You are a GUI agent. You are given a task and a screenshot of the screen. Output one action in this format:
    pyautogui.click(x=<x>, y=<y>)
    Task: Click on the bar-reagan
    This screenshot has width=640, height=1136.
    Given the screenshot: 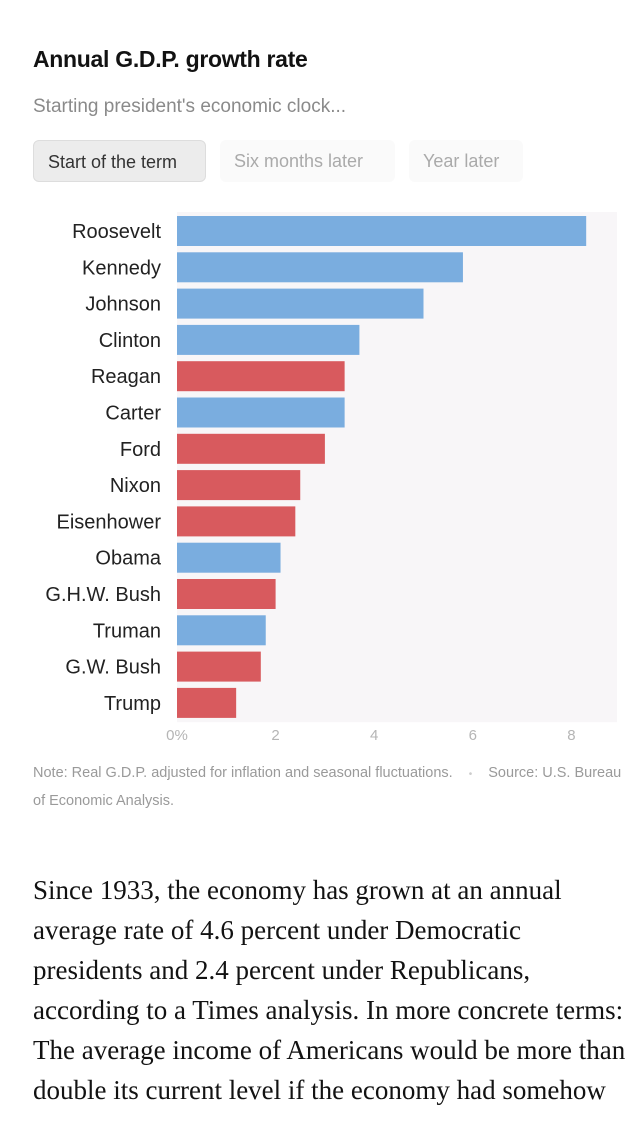 What is the action you would take?
    pyautogui.click(x=261, y=376)
    